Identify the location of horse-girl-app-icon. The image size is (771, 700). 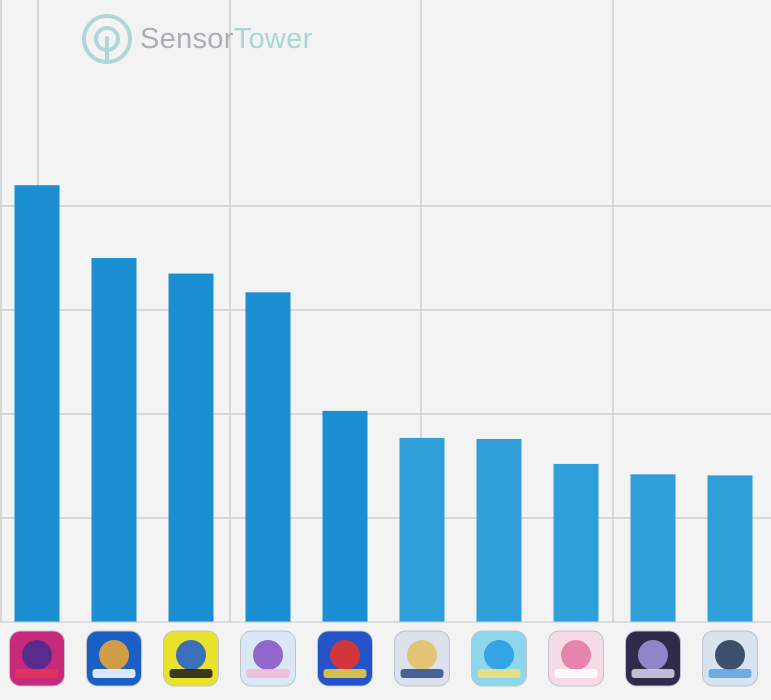
(268, 658).